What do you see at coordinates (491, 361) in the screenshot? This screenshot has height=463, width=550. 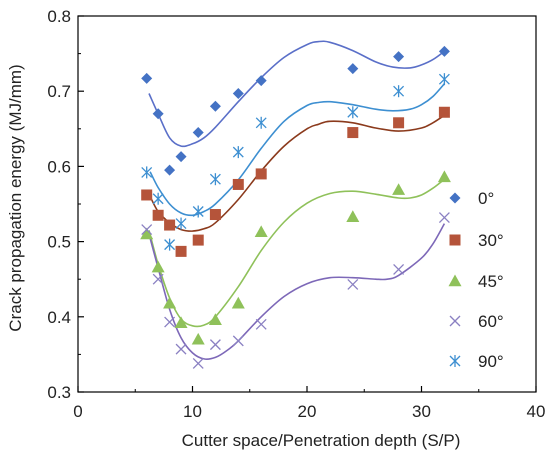 I see `legend-label: 90°` at bounding box center [491, 361].